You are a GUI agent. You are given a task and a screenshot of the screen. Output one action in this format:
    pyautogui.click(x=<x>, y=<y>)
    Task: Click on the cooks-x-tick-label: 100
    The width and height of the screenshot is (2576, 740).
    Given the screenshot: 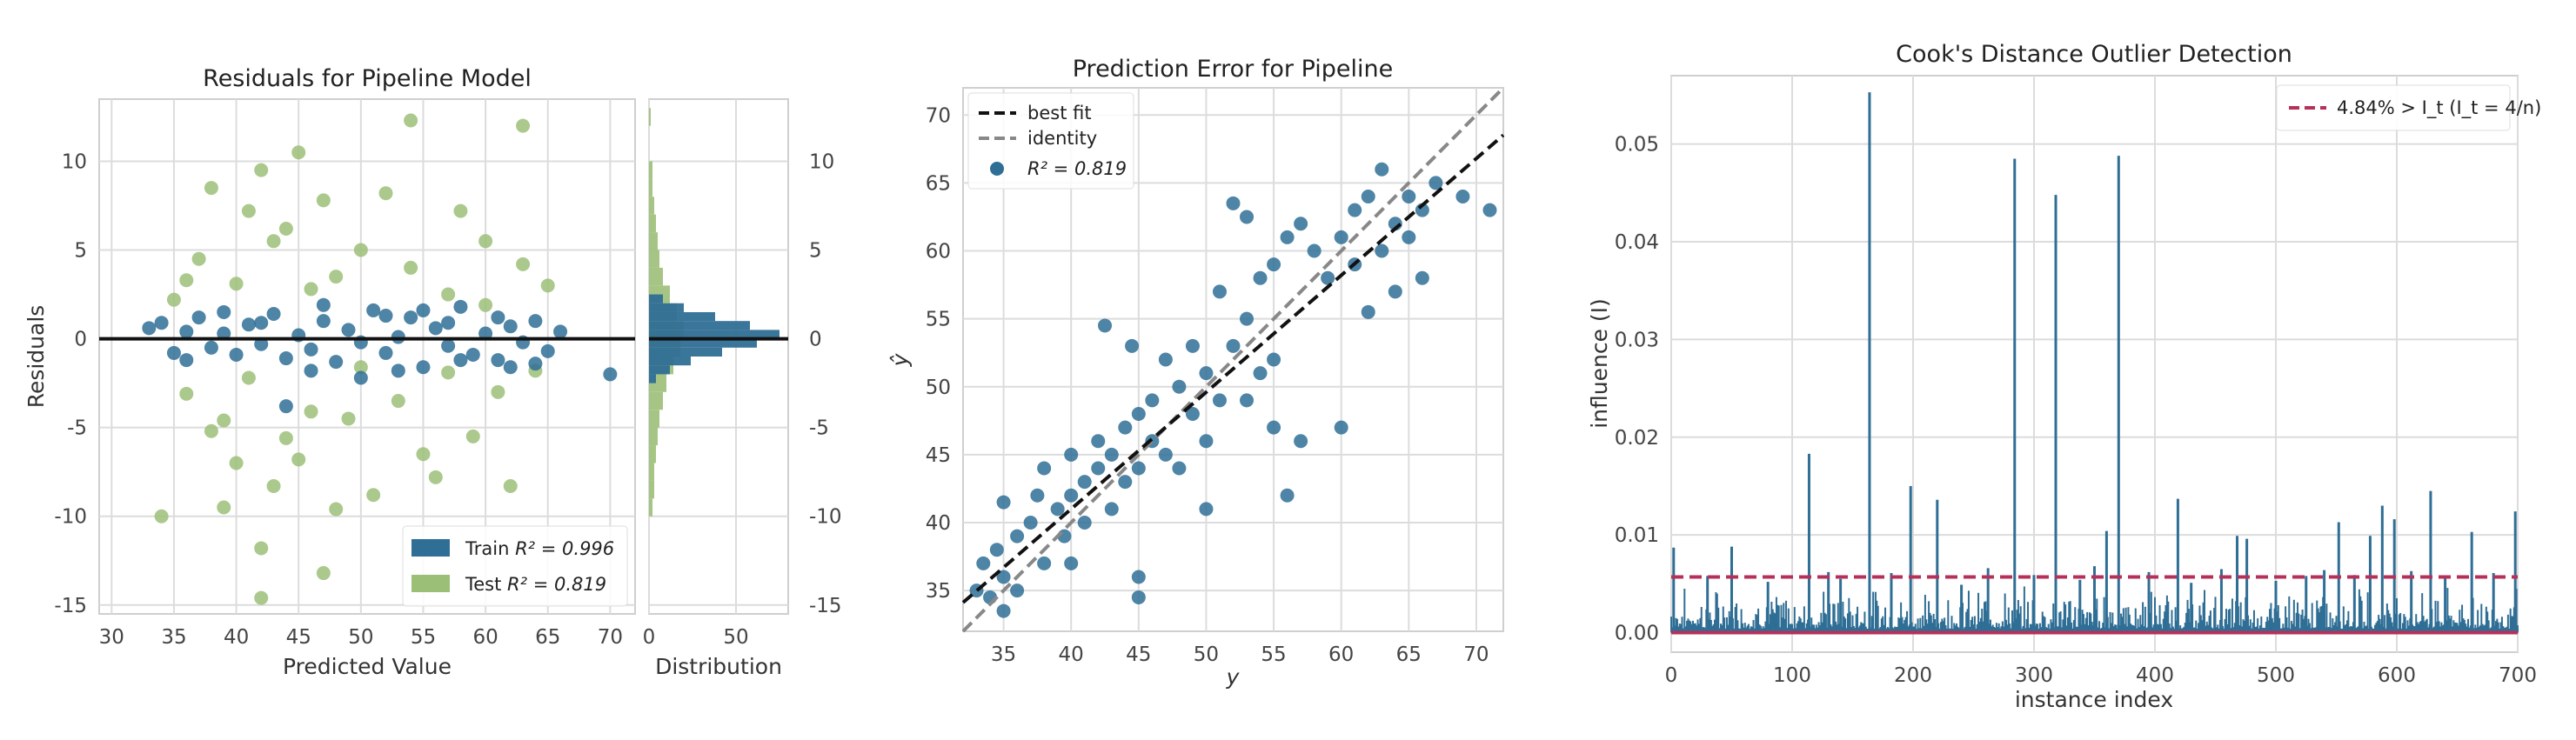 What is the action you would take?
    pyautogui.click(x=1792, y=675)
    